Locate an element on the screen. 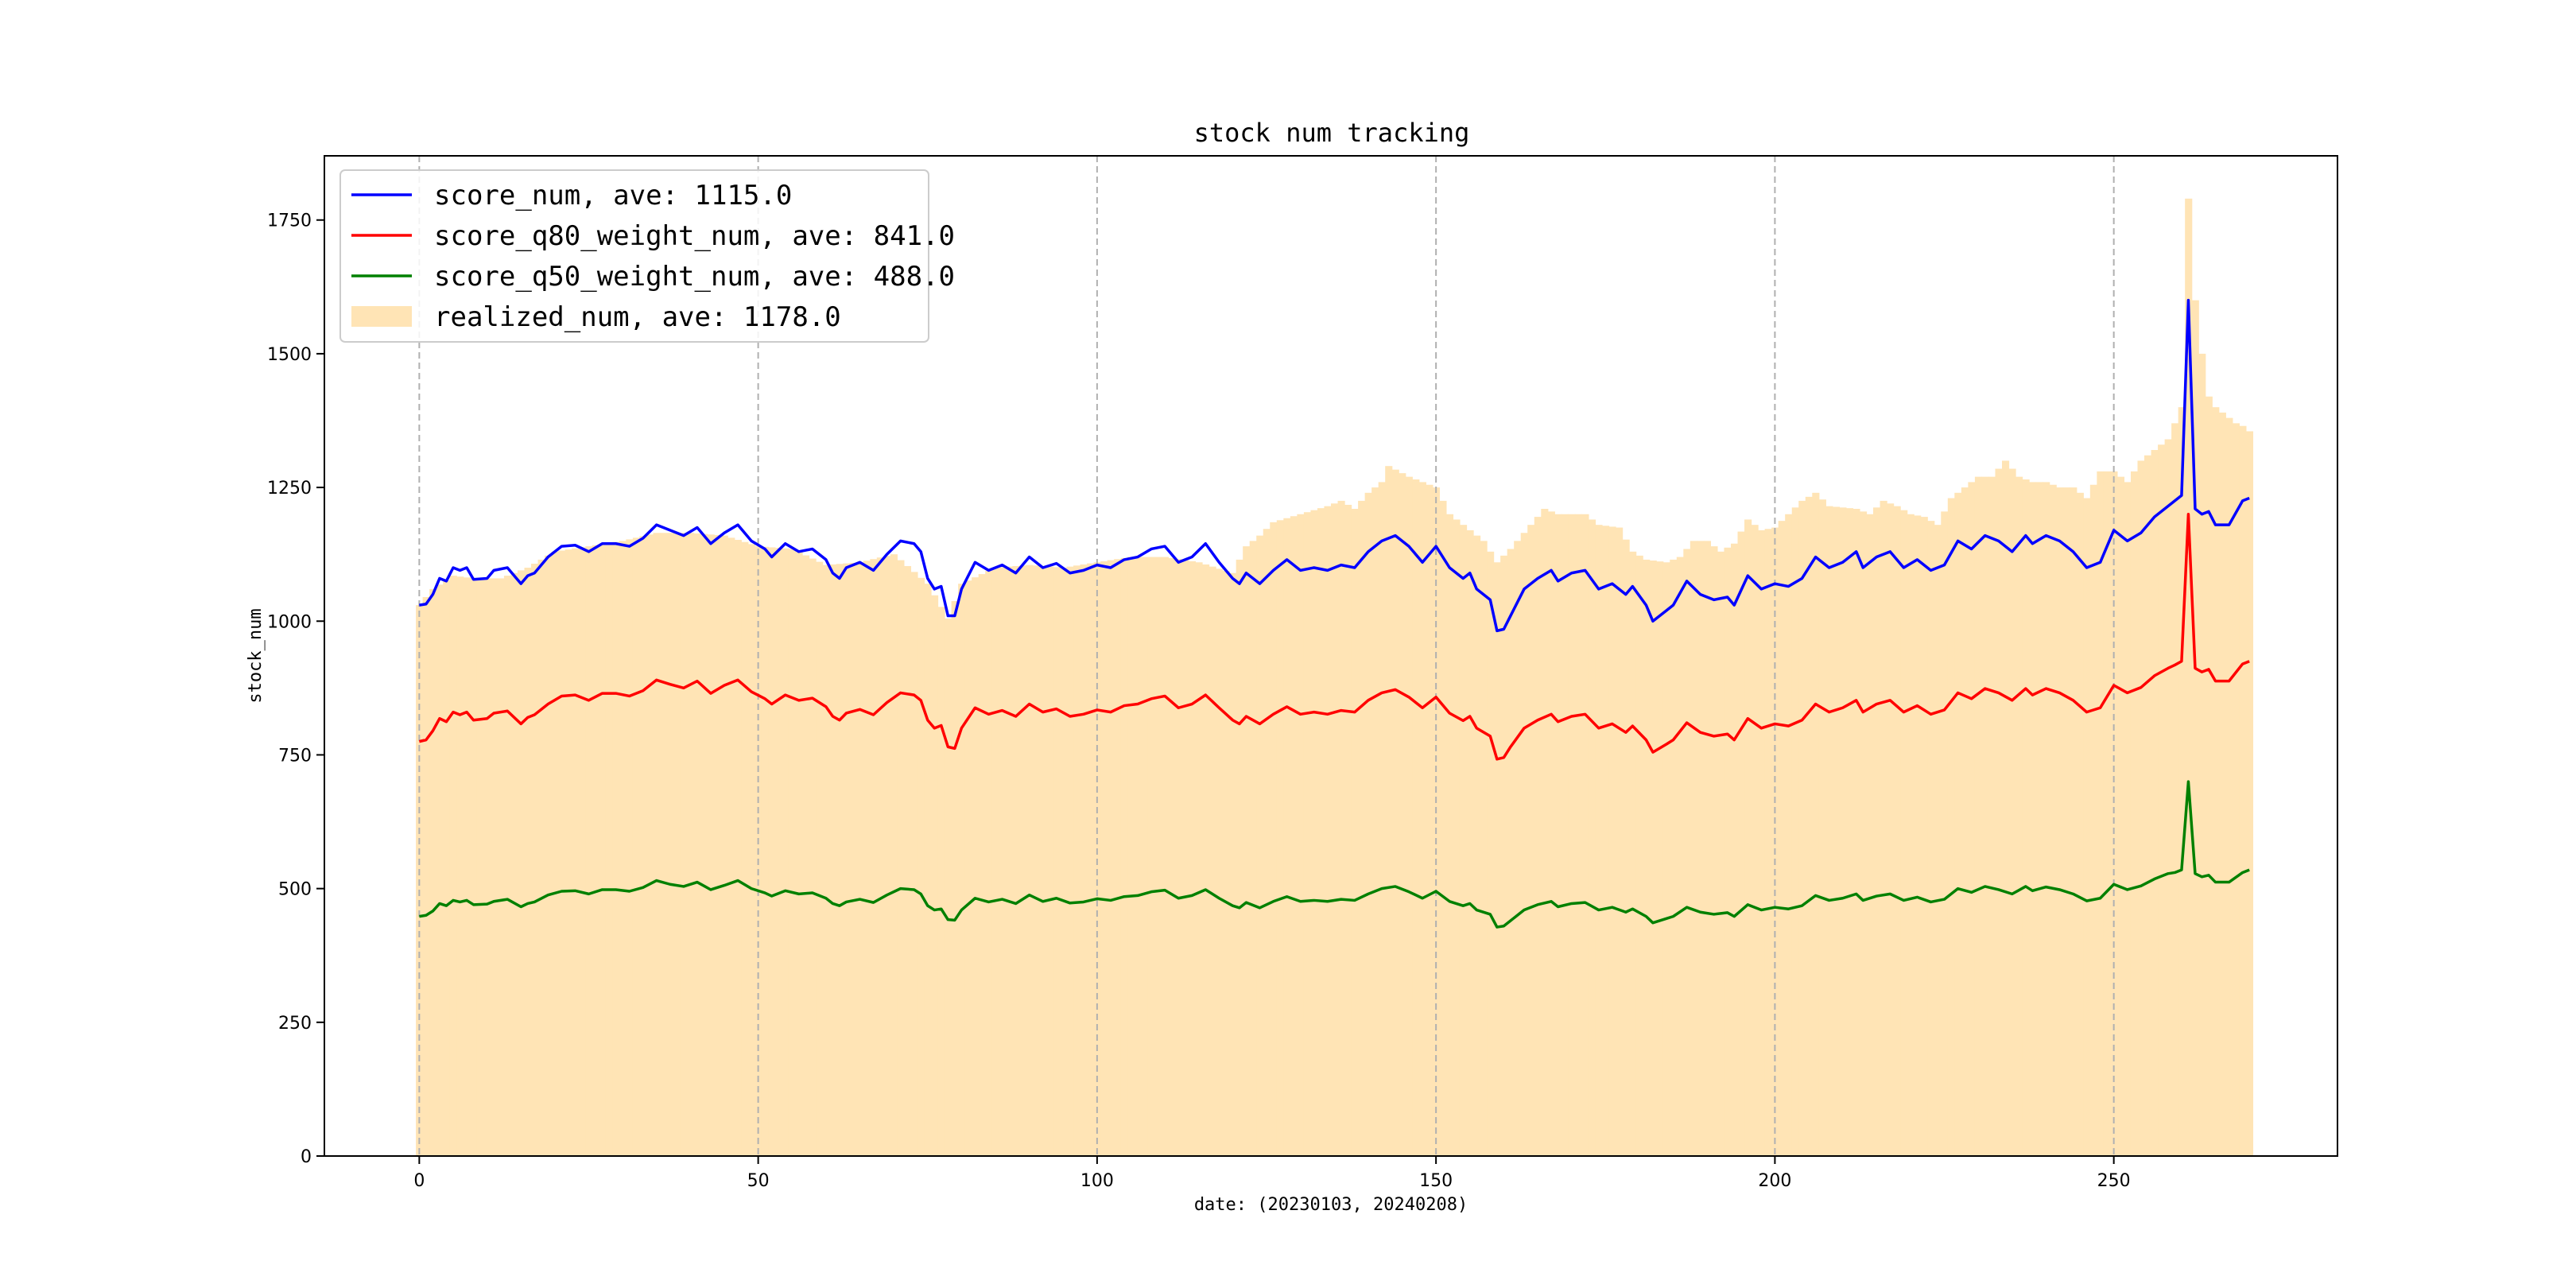 This screenshot has height=1288, width=2576. x-tick-label: 50 is located at coordinates (759, 1181).